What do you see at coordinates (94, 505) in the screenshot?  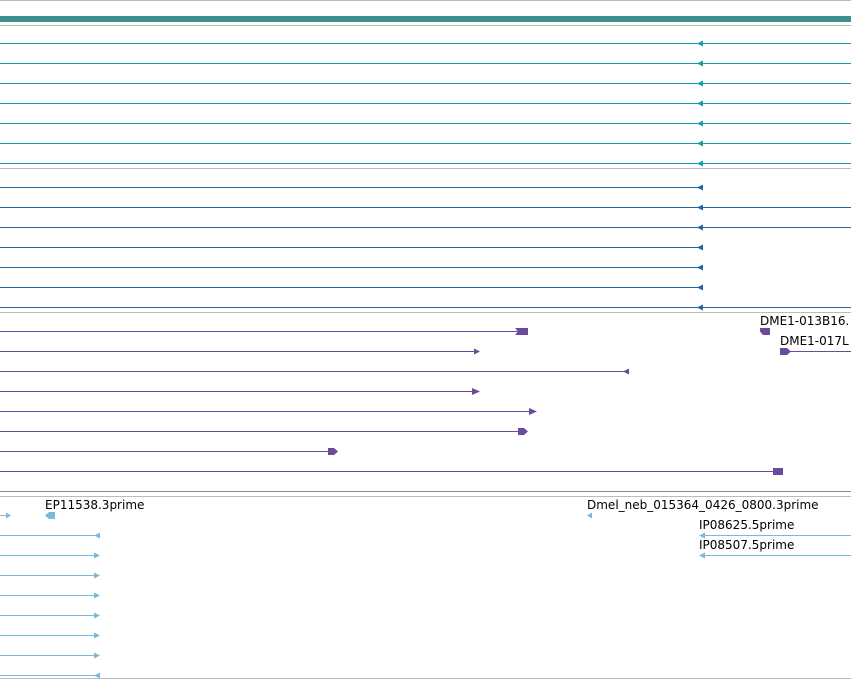 I see `feature-label: EP11538.3prime` at bounding box center [94, 505].